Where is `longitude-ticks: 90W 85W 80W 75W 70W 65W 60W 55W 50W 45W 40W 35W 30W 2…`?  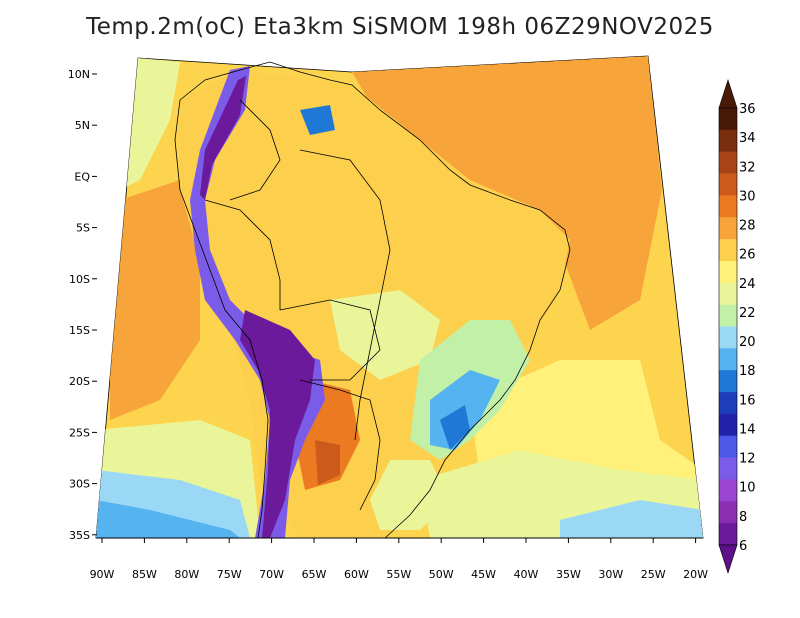
longitude-ticks: 90W 85W 80W 75W 70W 65W 60W 55W 50W 45W 40W 35W 30W 2… is located at coordinates (399, 559).